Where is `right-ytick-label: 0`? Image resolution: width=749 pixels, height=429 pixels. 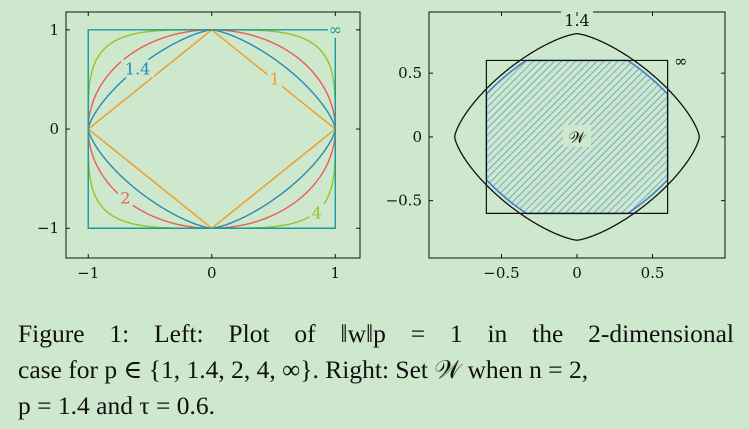
right-ytick-label: 0 is located at coordinates (417, 137).